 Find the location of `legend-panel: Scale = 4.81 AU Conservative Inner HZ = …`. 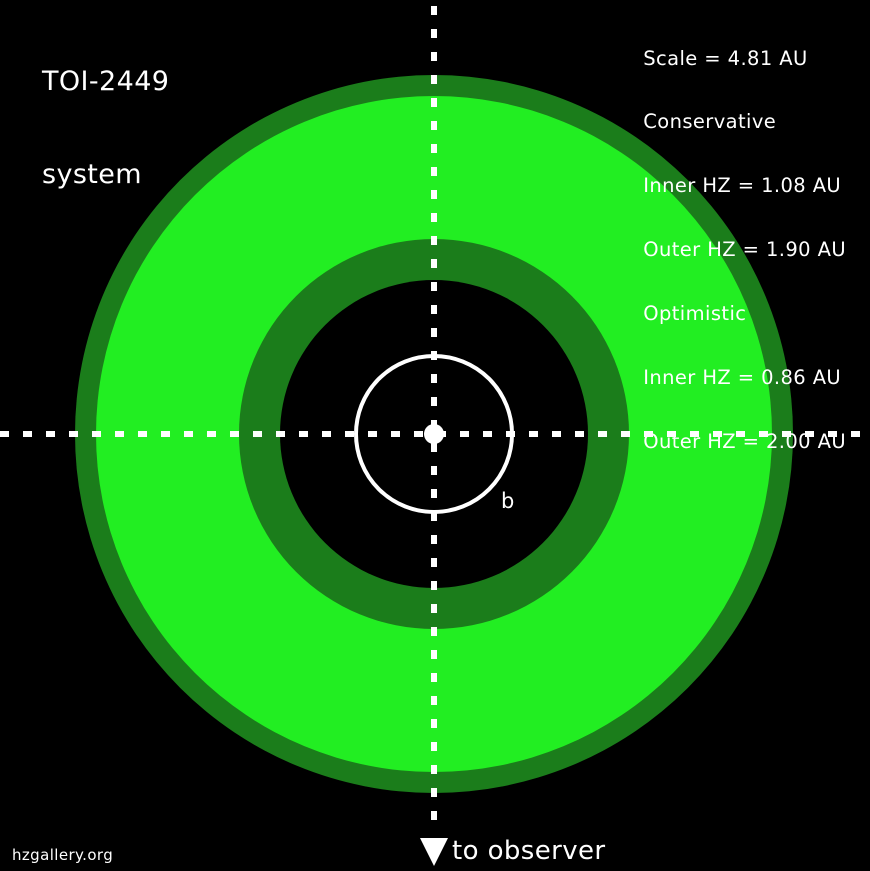

legend-panel: Scale = 4.81 AU Conservative Inner HZ = … is located at coordinates (744, 250).